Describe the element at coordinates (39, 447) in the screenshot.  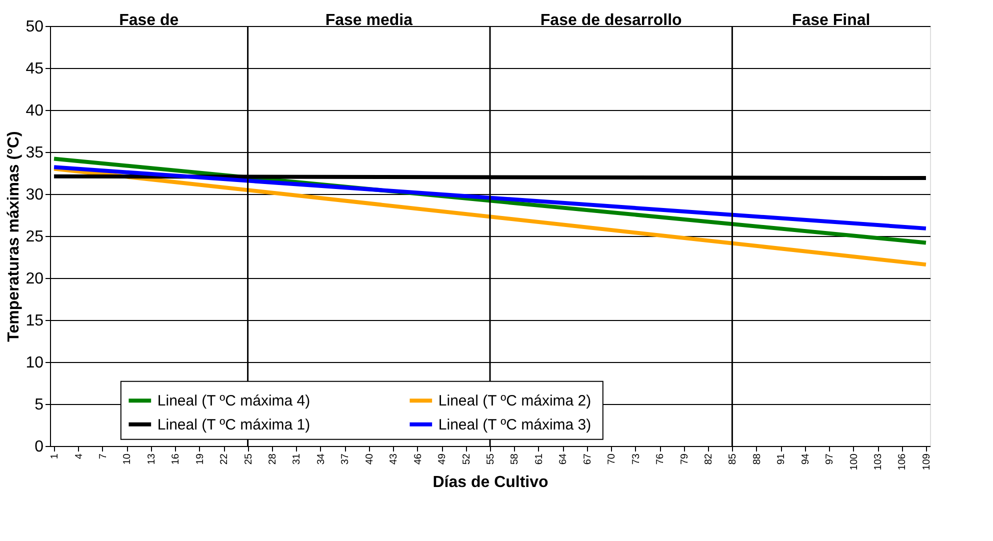
I see `y-tick-label: 0` at that location.